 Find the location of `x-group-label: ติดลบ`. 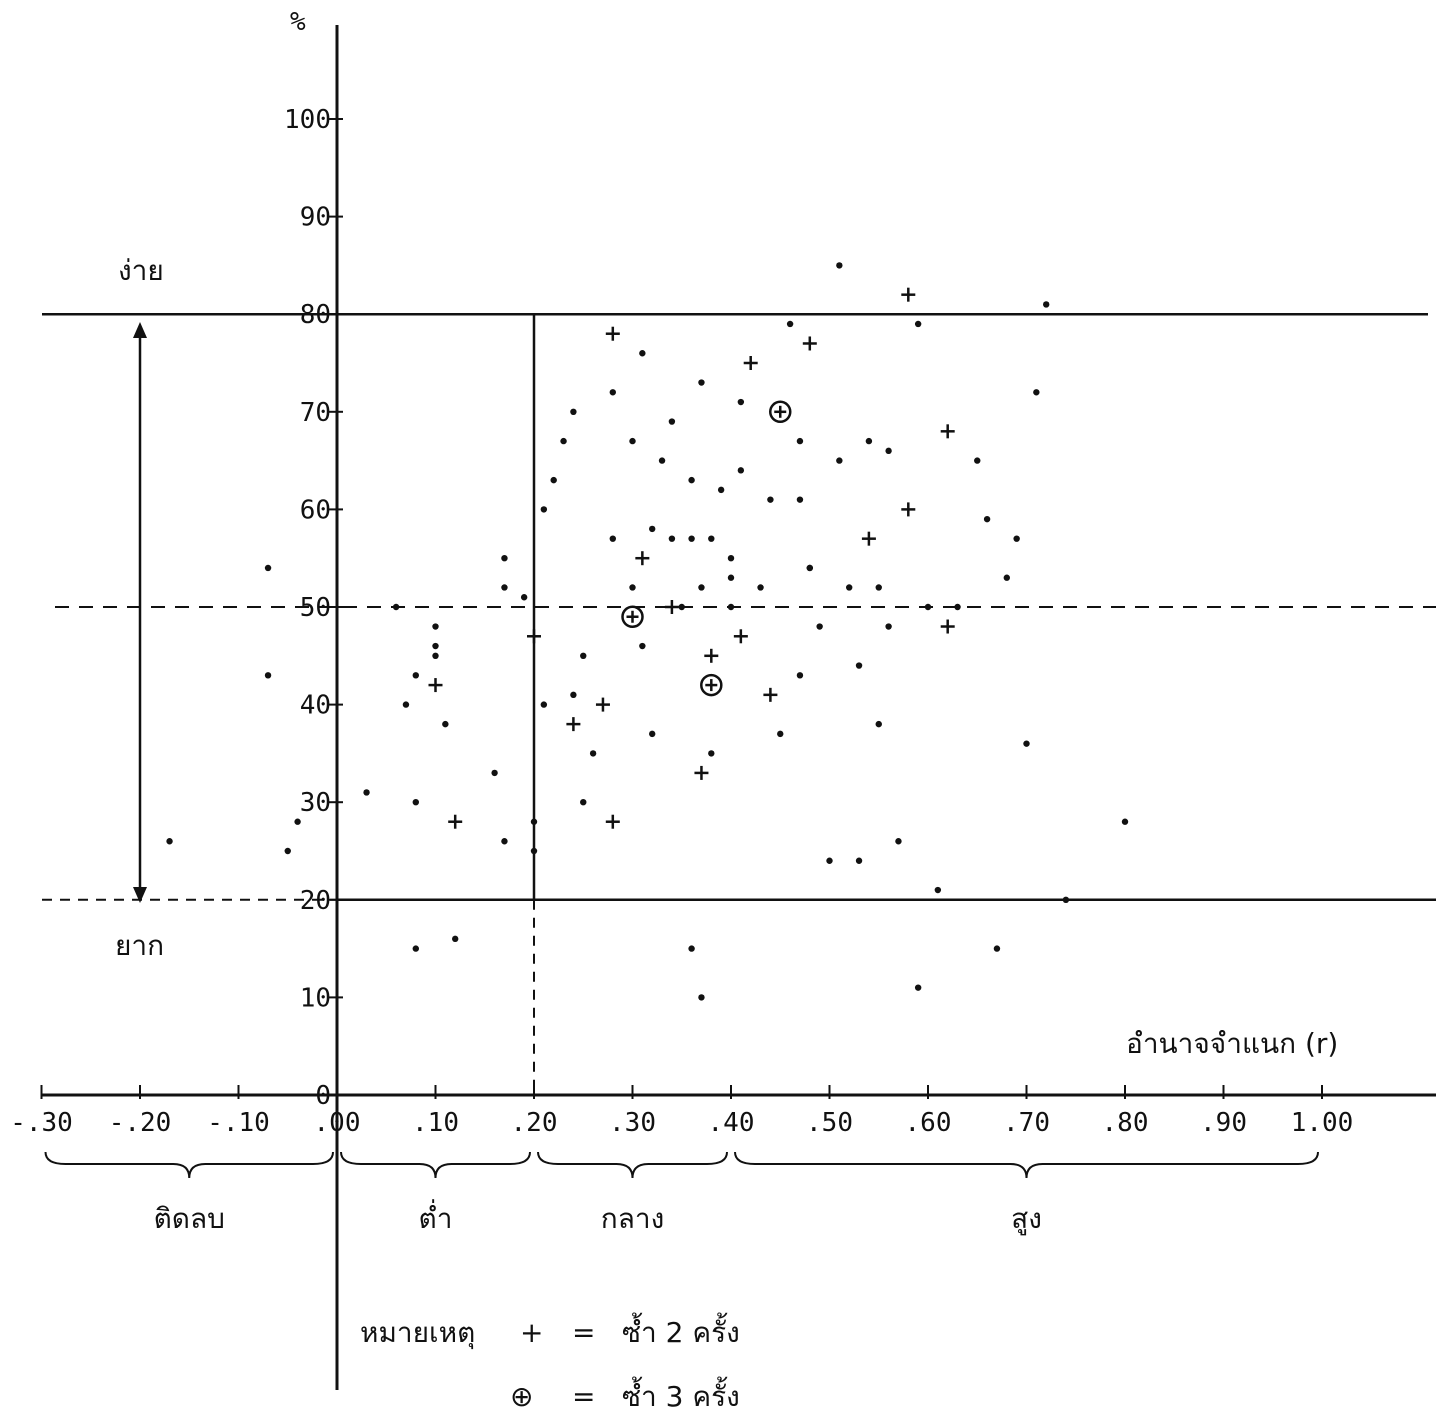

x-group-label: ติดลบ is located at coordinates (189, 1218).